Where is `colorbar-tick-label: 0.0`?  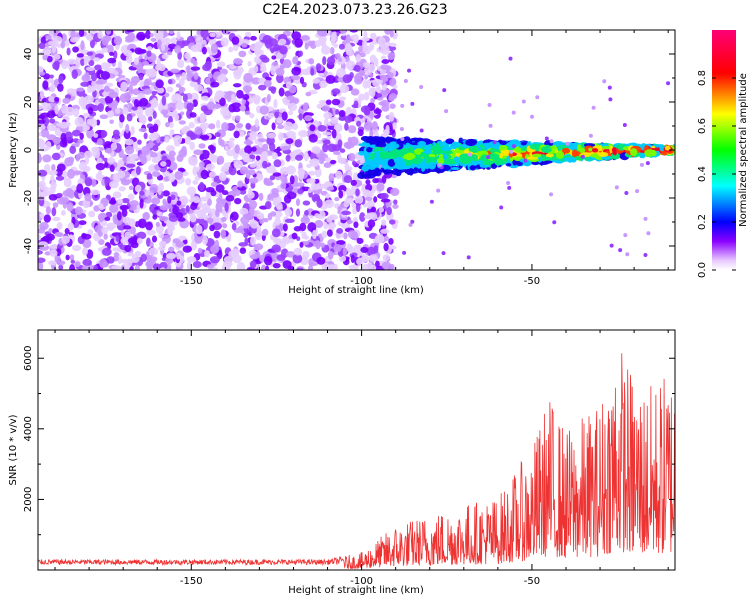 colorbar-tick-label: 0.0 is located at coordinates (702, 270).